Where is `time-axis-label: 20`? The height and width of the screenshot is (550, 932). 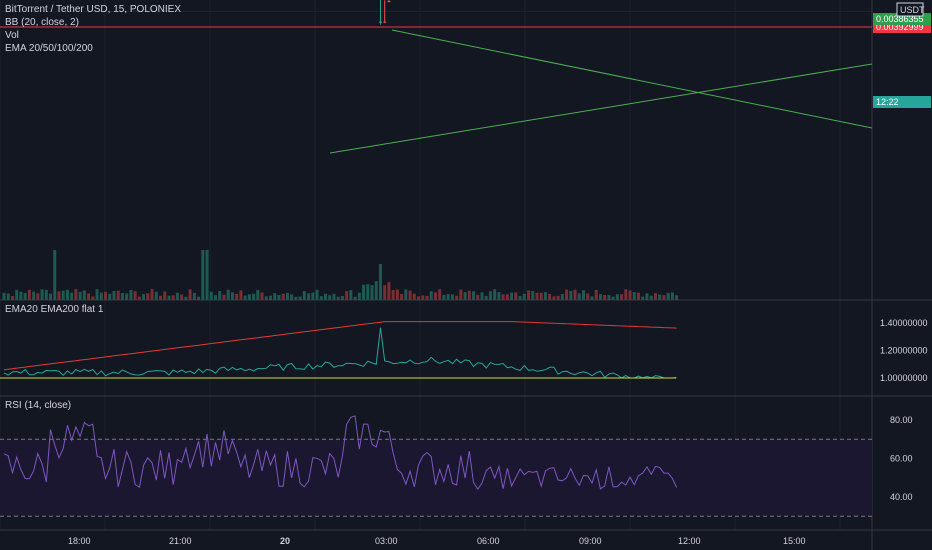
time-axis-label: 20 is located at coordinates (285, 541).